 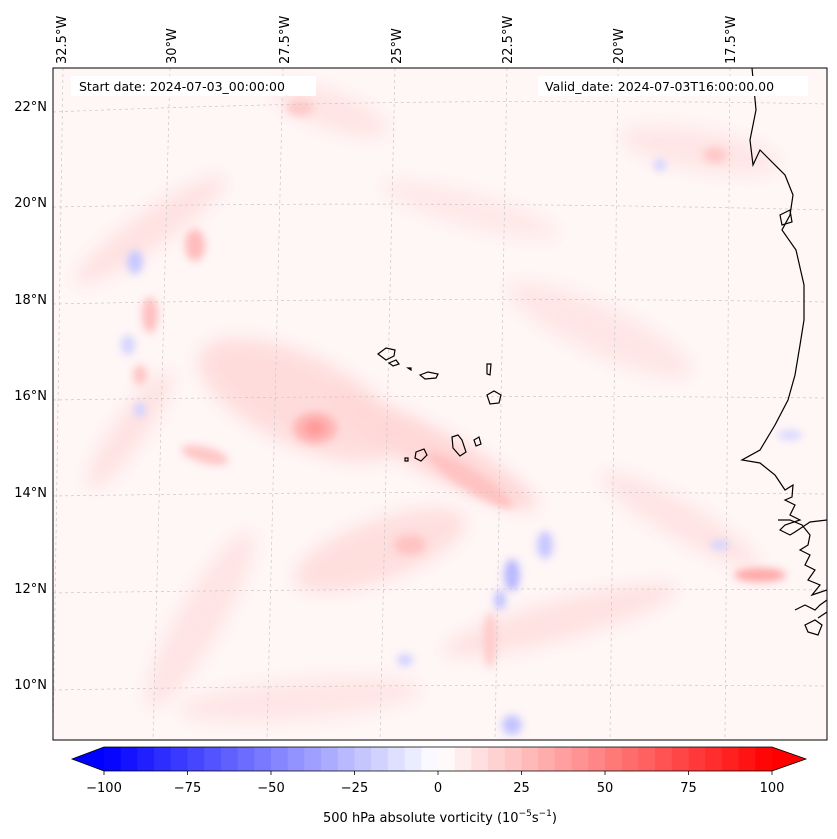 What do you see at coordinates (88, 759) in the screenshot?
I see `colorbar-low-extension` at bounding box center [88, 759].